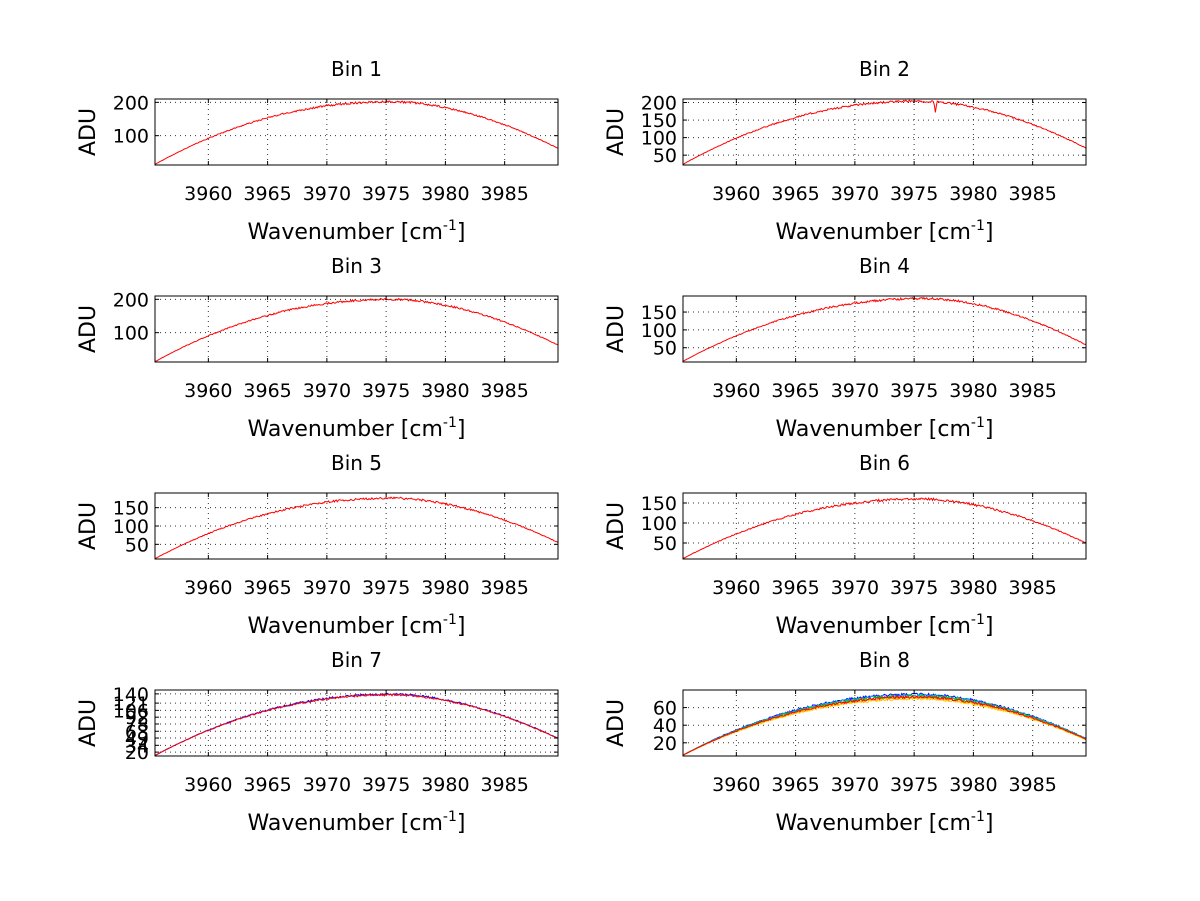 This screenshot has width=1200, height=901. What do you see at coordinates (356, 660) in the screenshot?
I see `subplot-title: Bin 7` at bounding box center [356, 660].